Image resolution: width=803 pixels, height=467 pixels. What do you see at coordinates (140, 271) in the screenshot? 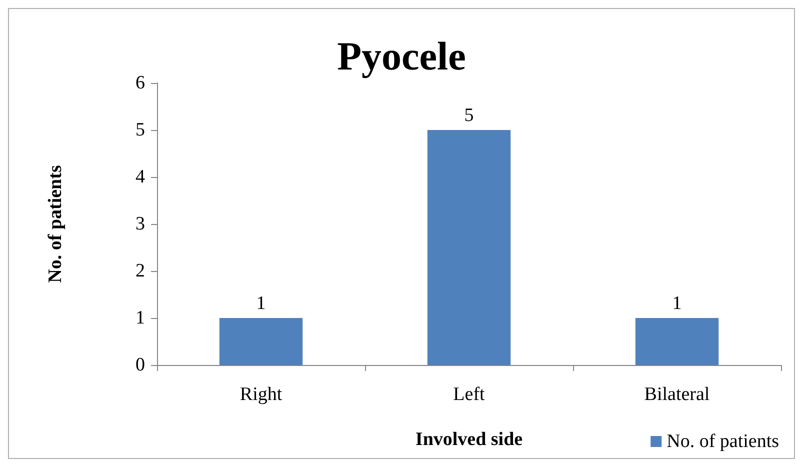
I see `y-tick-label: 2` at bounding box center [140, 271].